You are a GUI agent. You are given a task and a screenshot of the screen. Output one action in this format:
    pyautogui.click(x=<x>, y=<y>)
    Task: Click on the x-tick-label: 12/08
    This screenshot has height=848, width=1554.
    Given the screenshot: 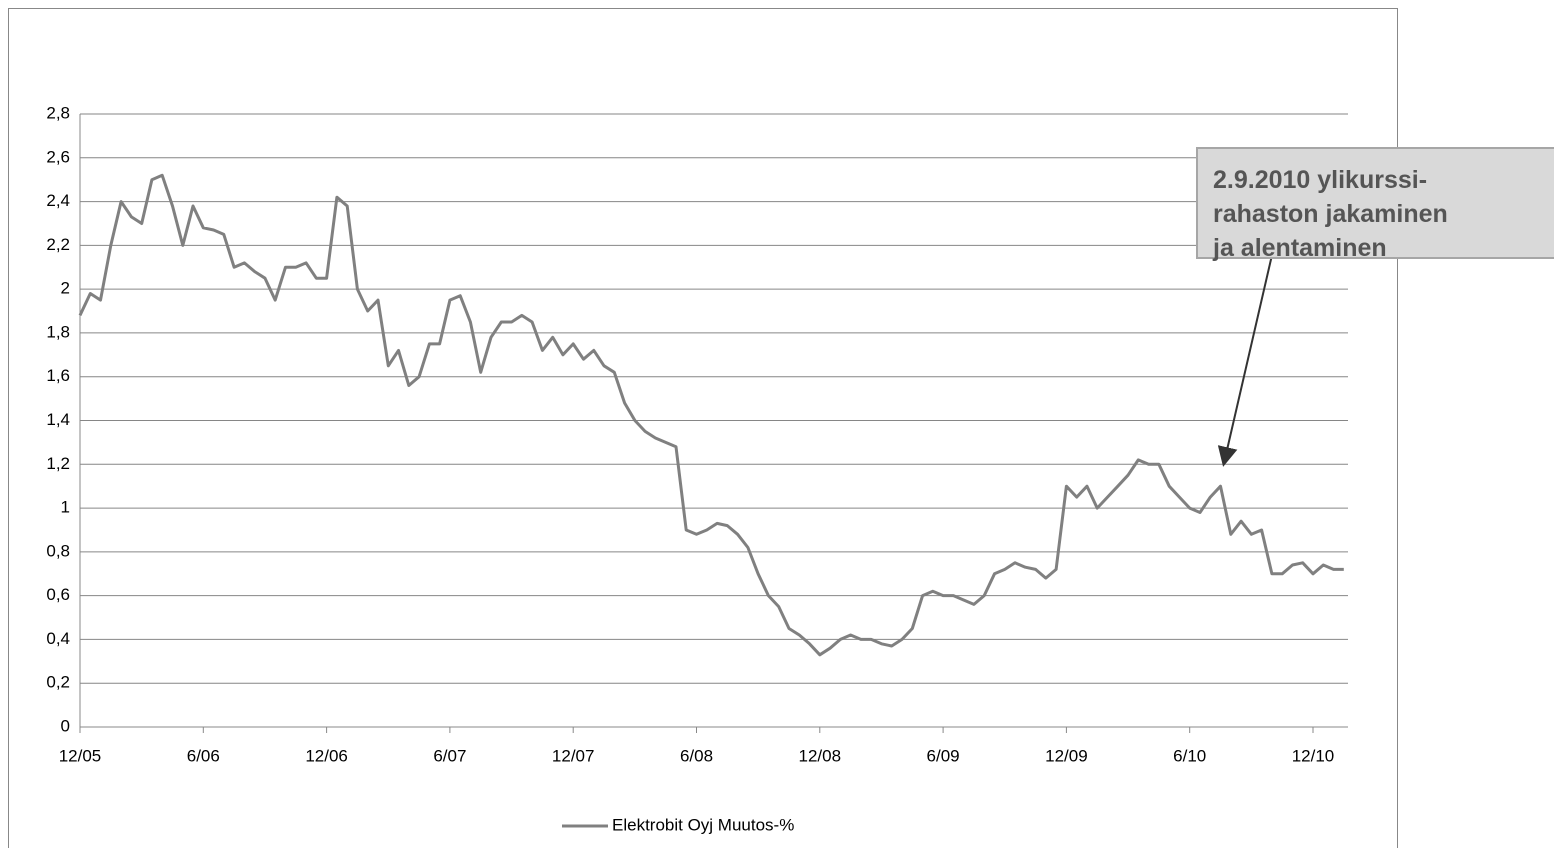 What is the action you would take?
    pyautogui.click(x=820, y=755)
    